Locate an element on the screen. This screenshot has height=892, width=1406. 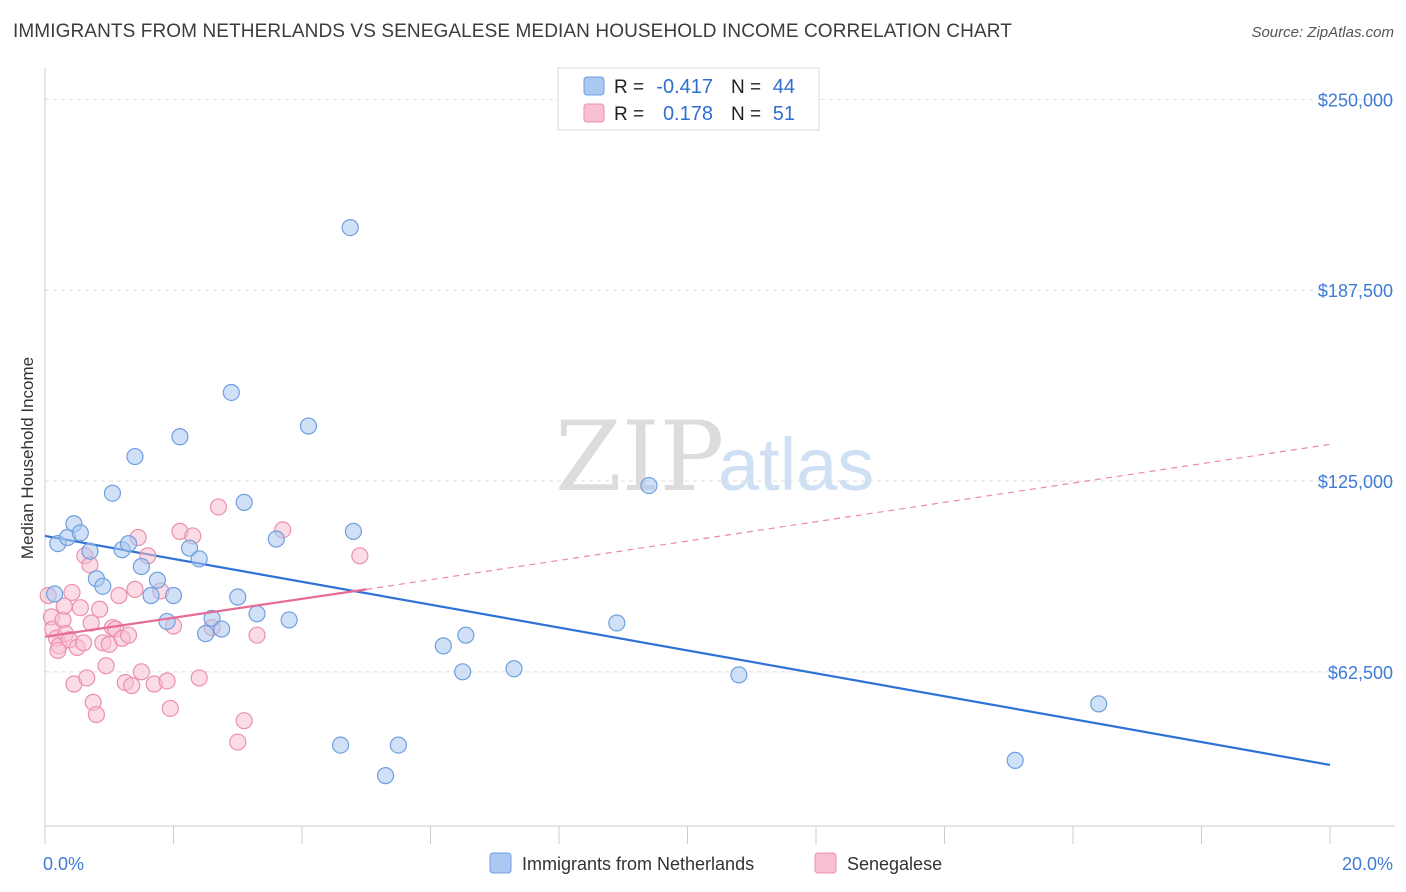
y-tick-label: $125,000 is located at coordinates (1355, 482).